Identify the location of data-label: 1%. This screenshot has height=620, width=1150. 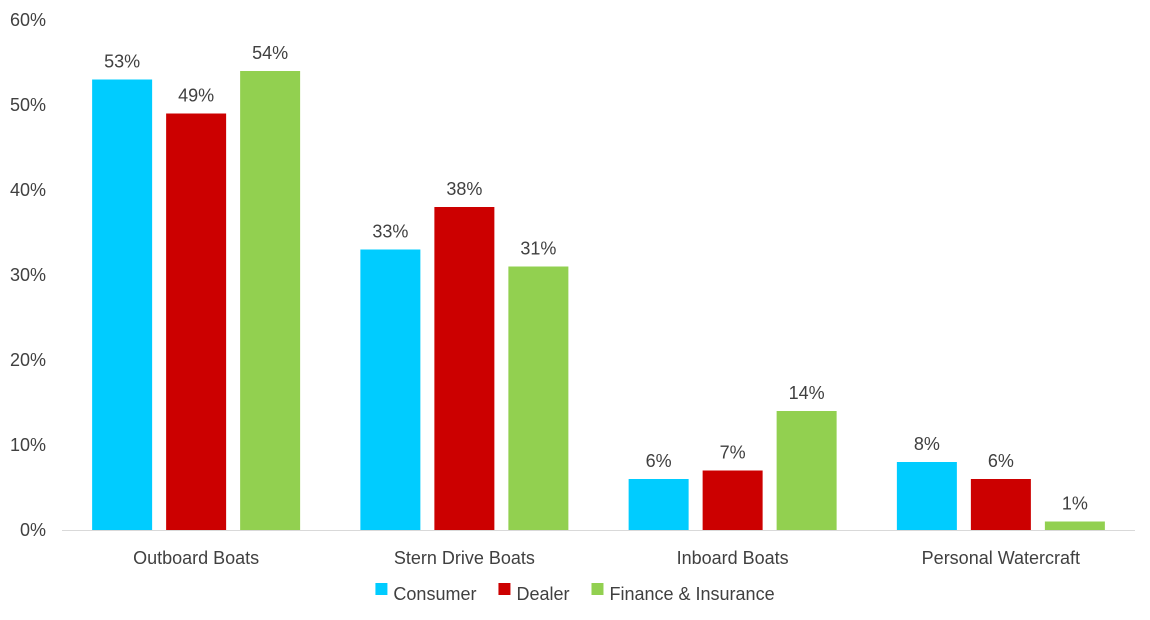
(1075, 504).